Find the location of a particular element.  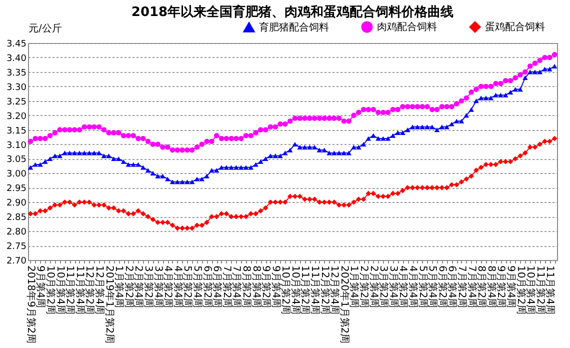

y-tick-label: 2.70 is located at coordinates (16, 261).